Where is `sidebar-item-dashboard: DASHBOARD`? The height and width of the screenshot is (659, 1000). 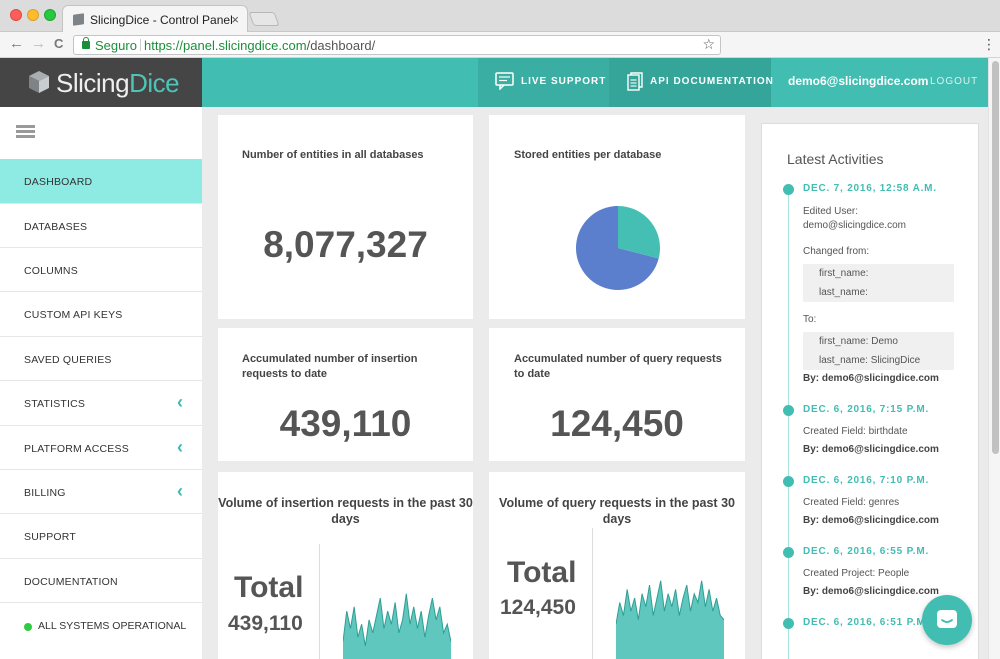
sidebar-item-dashboard: DASHBOARD is located at coordinates (101, 181).